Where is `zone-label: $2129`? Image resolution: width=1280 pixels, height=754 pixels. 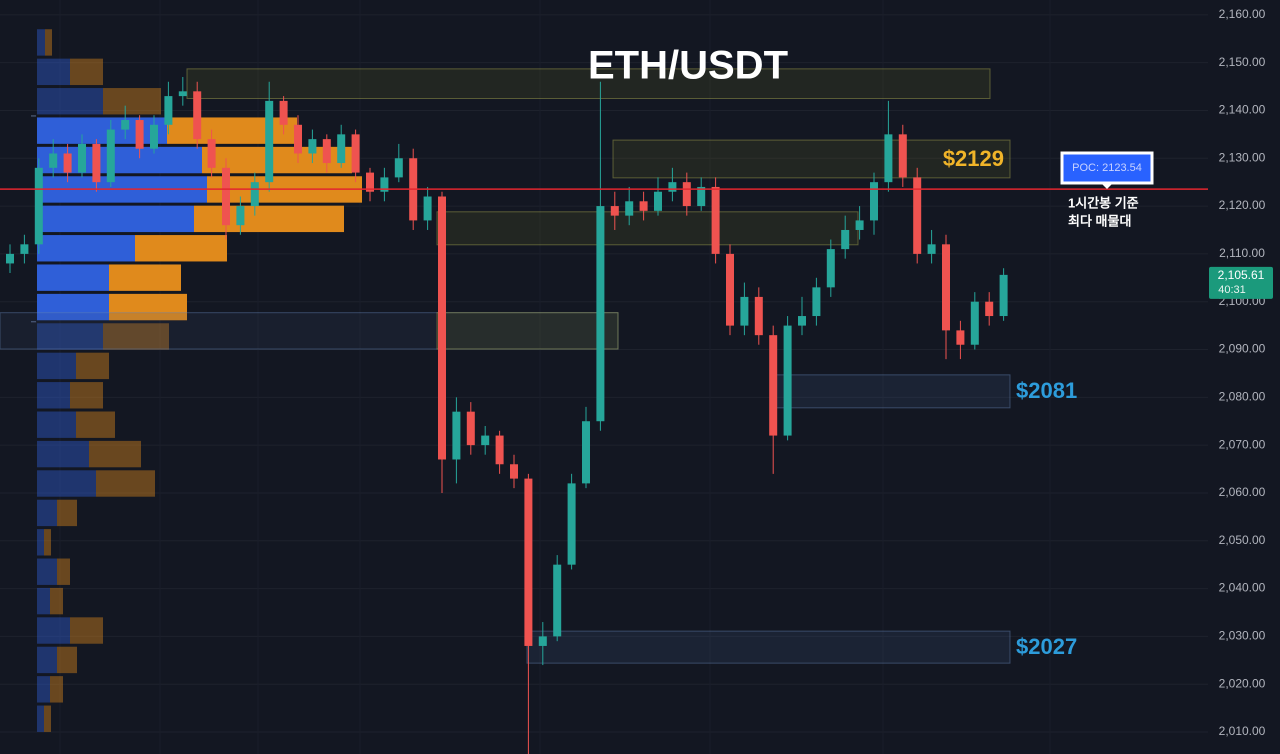
zone-label: $2129 is located at coordinates (973, 158).